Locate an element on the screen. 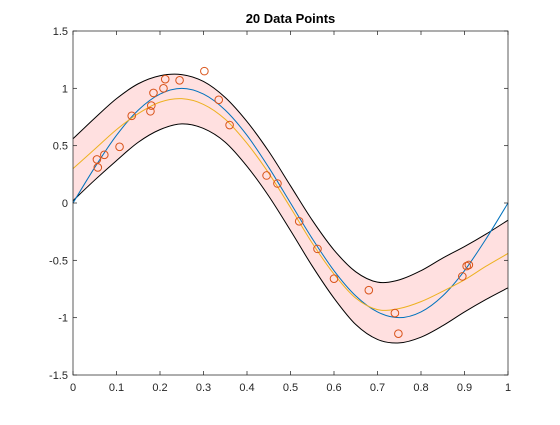 Image resolution: width=560 pixels, height=425 pixels. x-tick-label: 0.1 is located at coordinates (116, 388).